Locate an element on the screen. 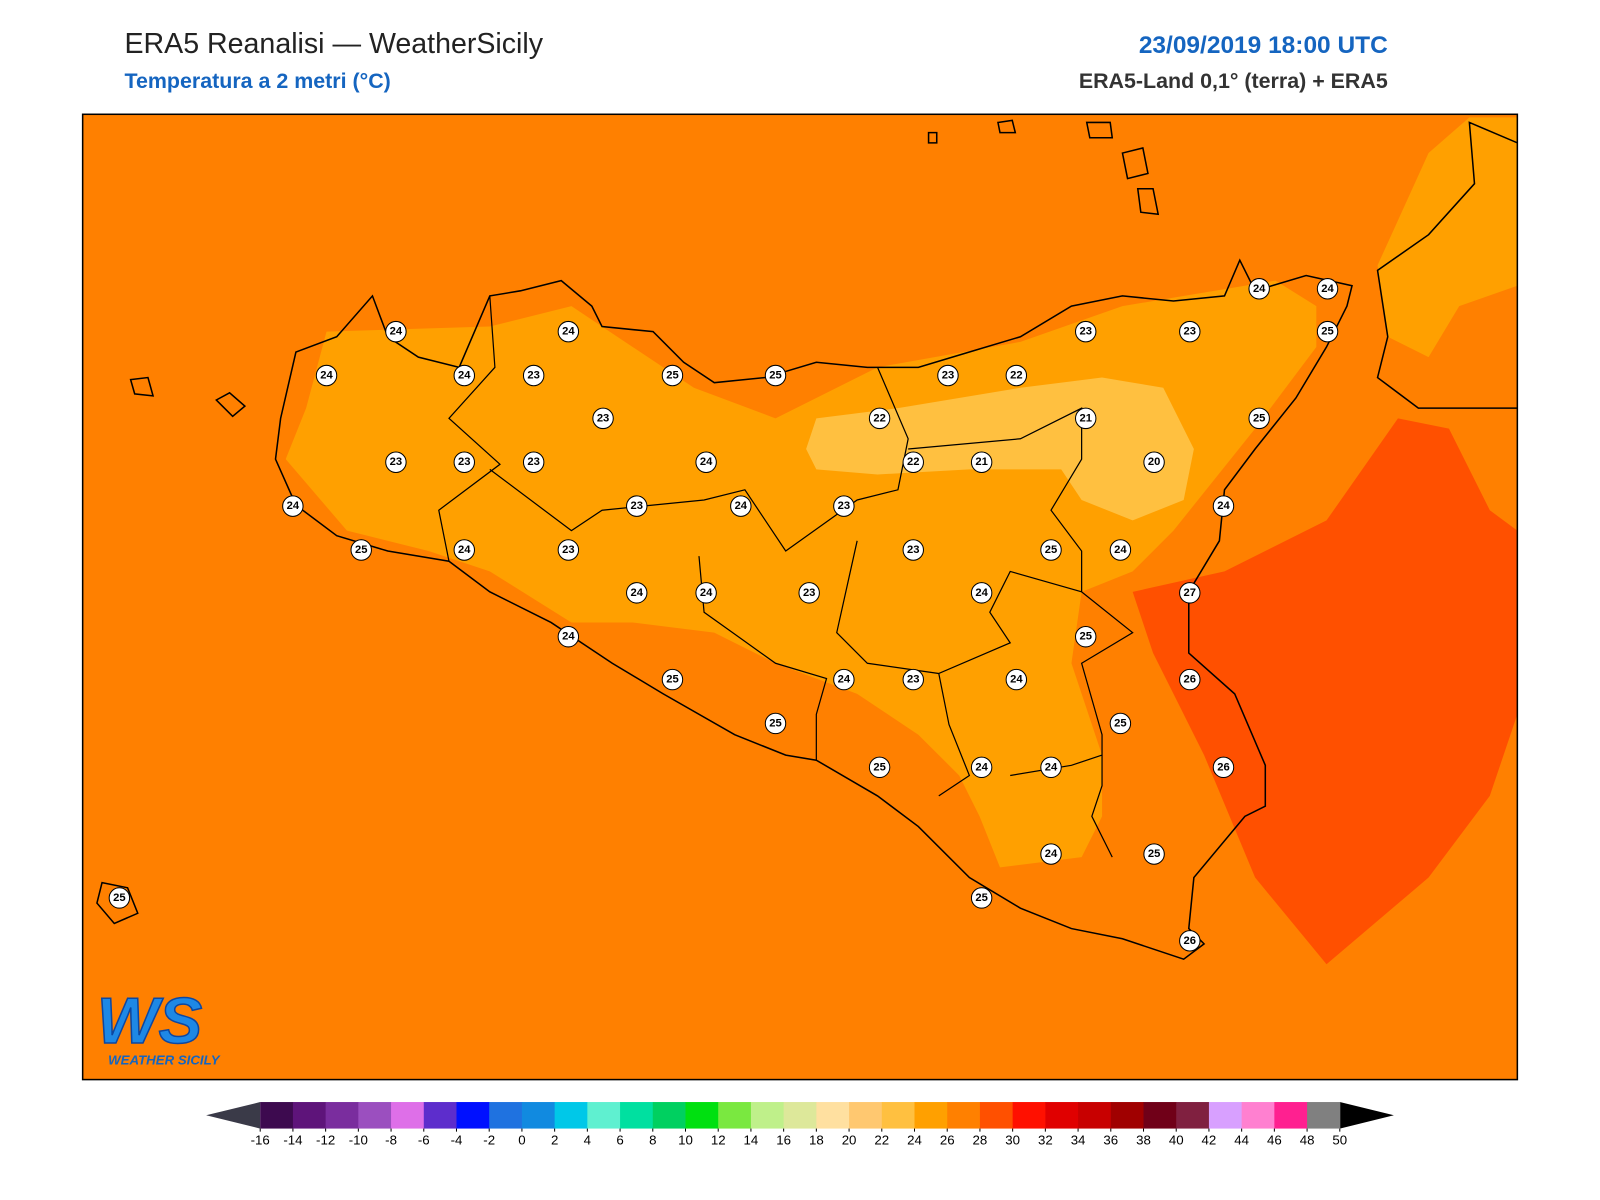 The height and width of the screenshot is (1200, 1600). datetime: 23/09/2019 18:00 UTC is located at coordinates (1263, 45).